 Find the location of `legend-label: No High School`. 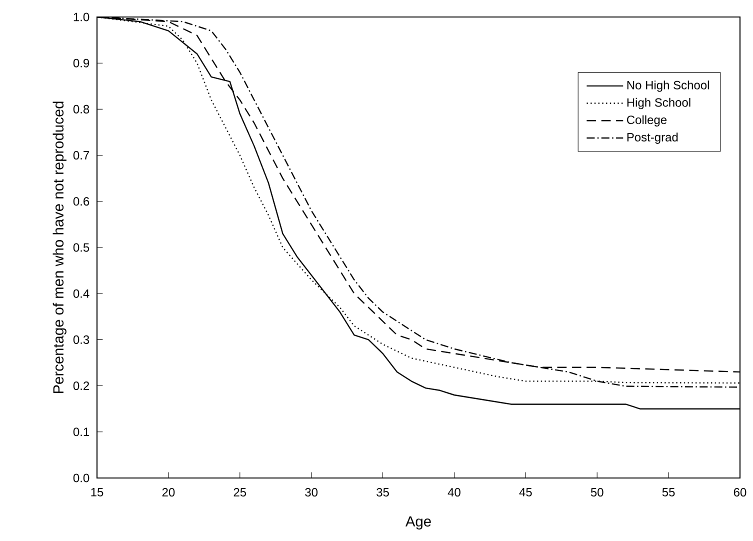

legend-label: No High School is located at coordinates (668, 86).